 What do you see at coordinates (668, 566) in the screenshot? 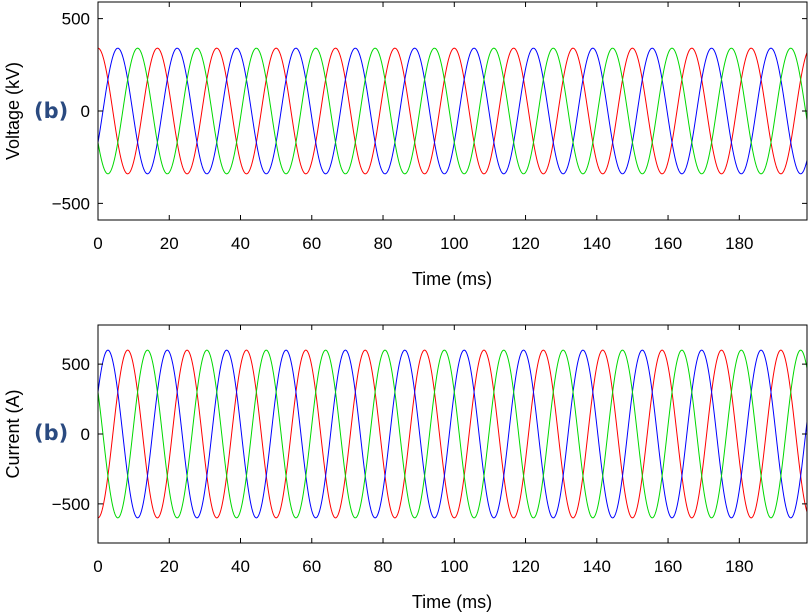
I see `current-x-tick-label: 160` at bounding box center [668, 566].